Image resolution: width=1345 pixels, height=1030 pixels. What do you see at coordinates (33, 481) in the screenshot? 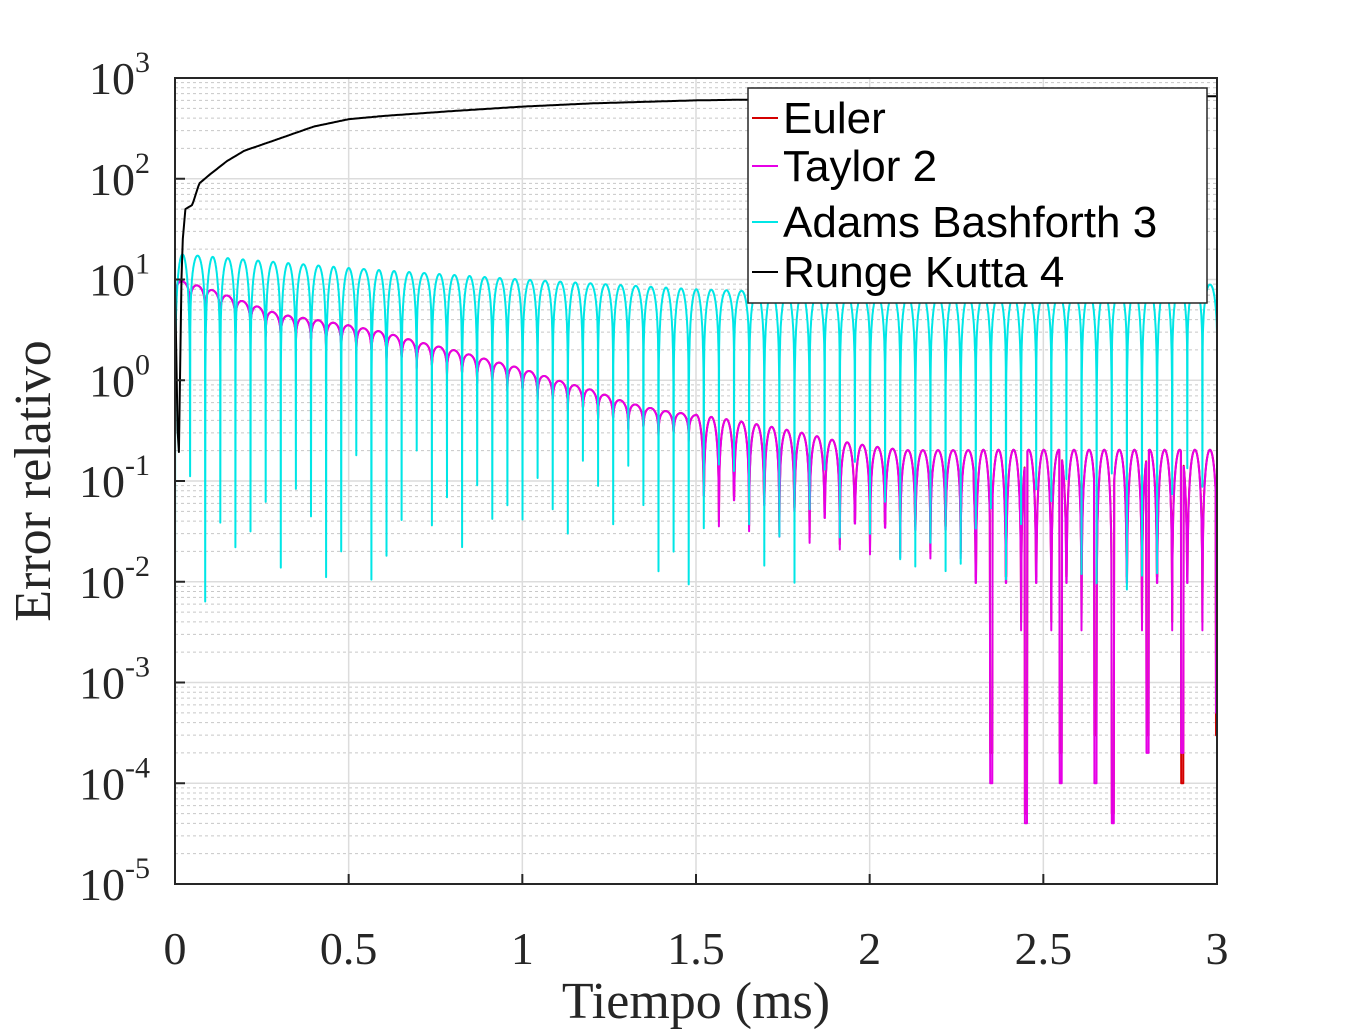
I see `y-axis-label: Error relativo` at bounding box center [33, 481].